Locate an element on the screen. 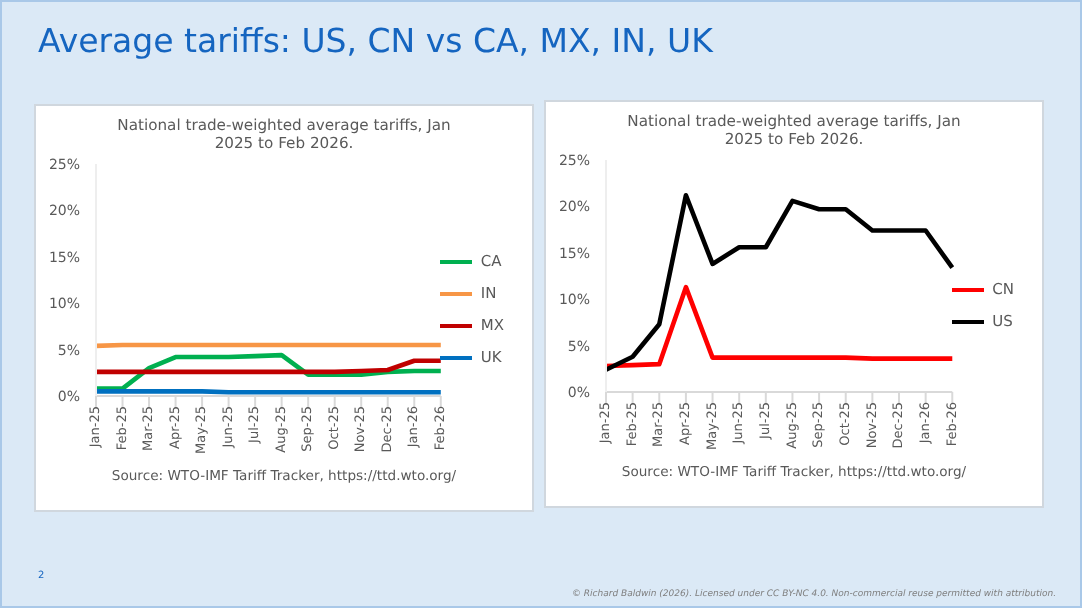 This screenshot has height=608, width=1082. text: Average tariffs: US, CN vs CA, MX, IN, UK is located at coordinates (375, 41).